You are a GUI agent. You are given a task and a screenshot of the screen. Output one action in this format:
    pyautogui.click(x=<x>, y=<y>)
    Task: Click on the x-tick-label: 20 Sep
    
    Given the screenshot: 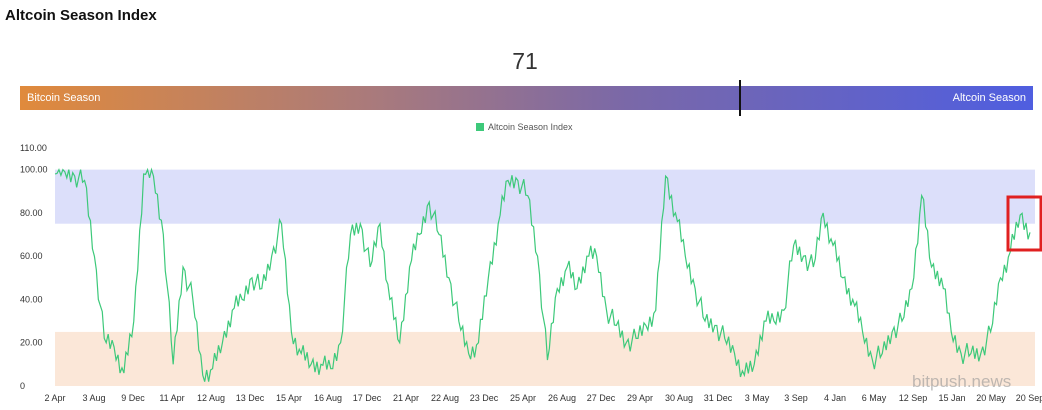 What is the action you would take?
    pyautogui.click(x=1029, y=398)
    